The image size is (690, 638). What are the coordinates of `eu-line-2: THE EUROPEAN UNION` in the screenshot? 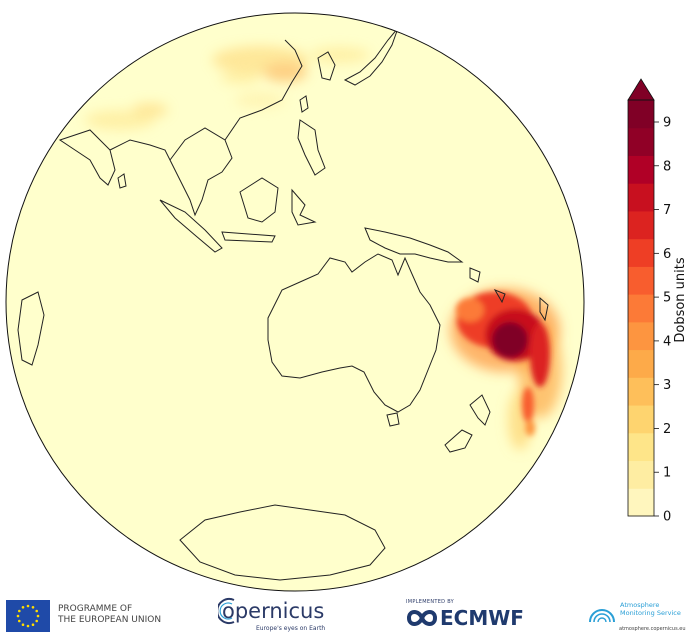 It's located at (110, 620).